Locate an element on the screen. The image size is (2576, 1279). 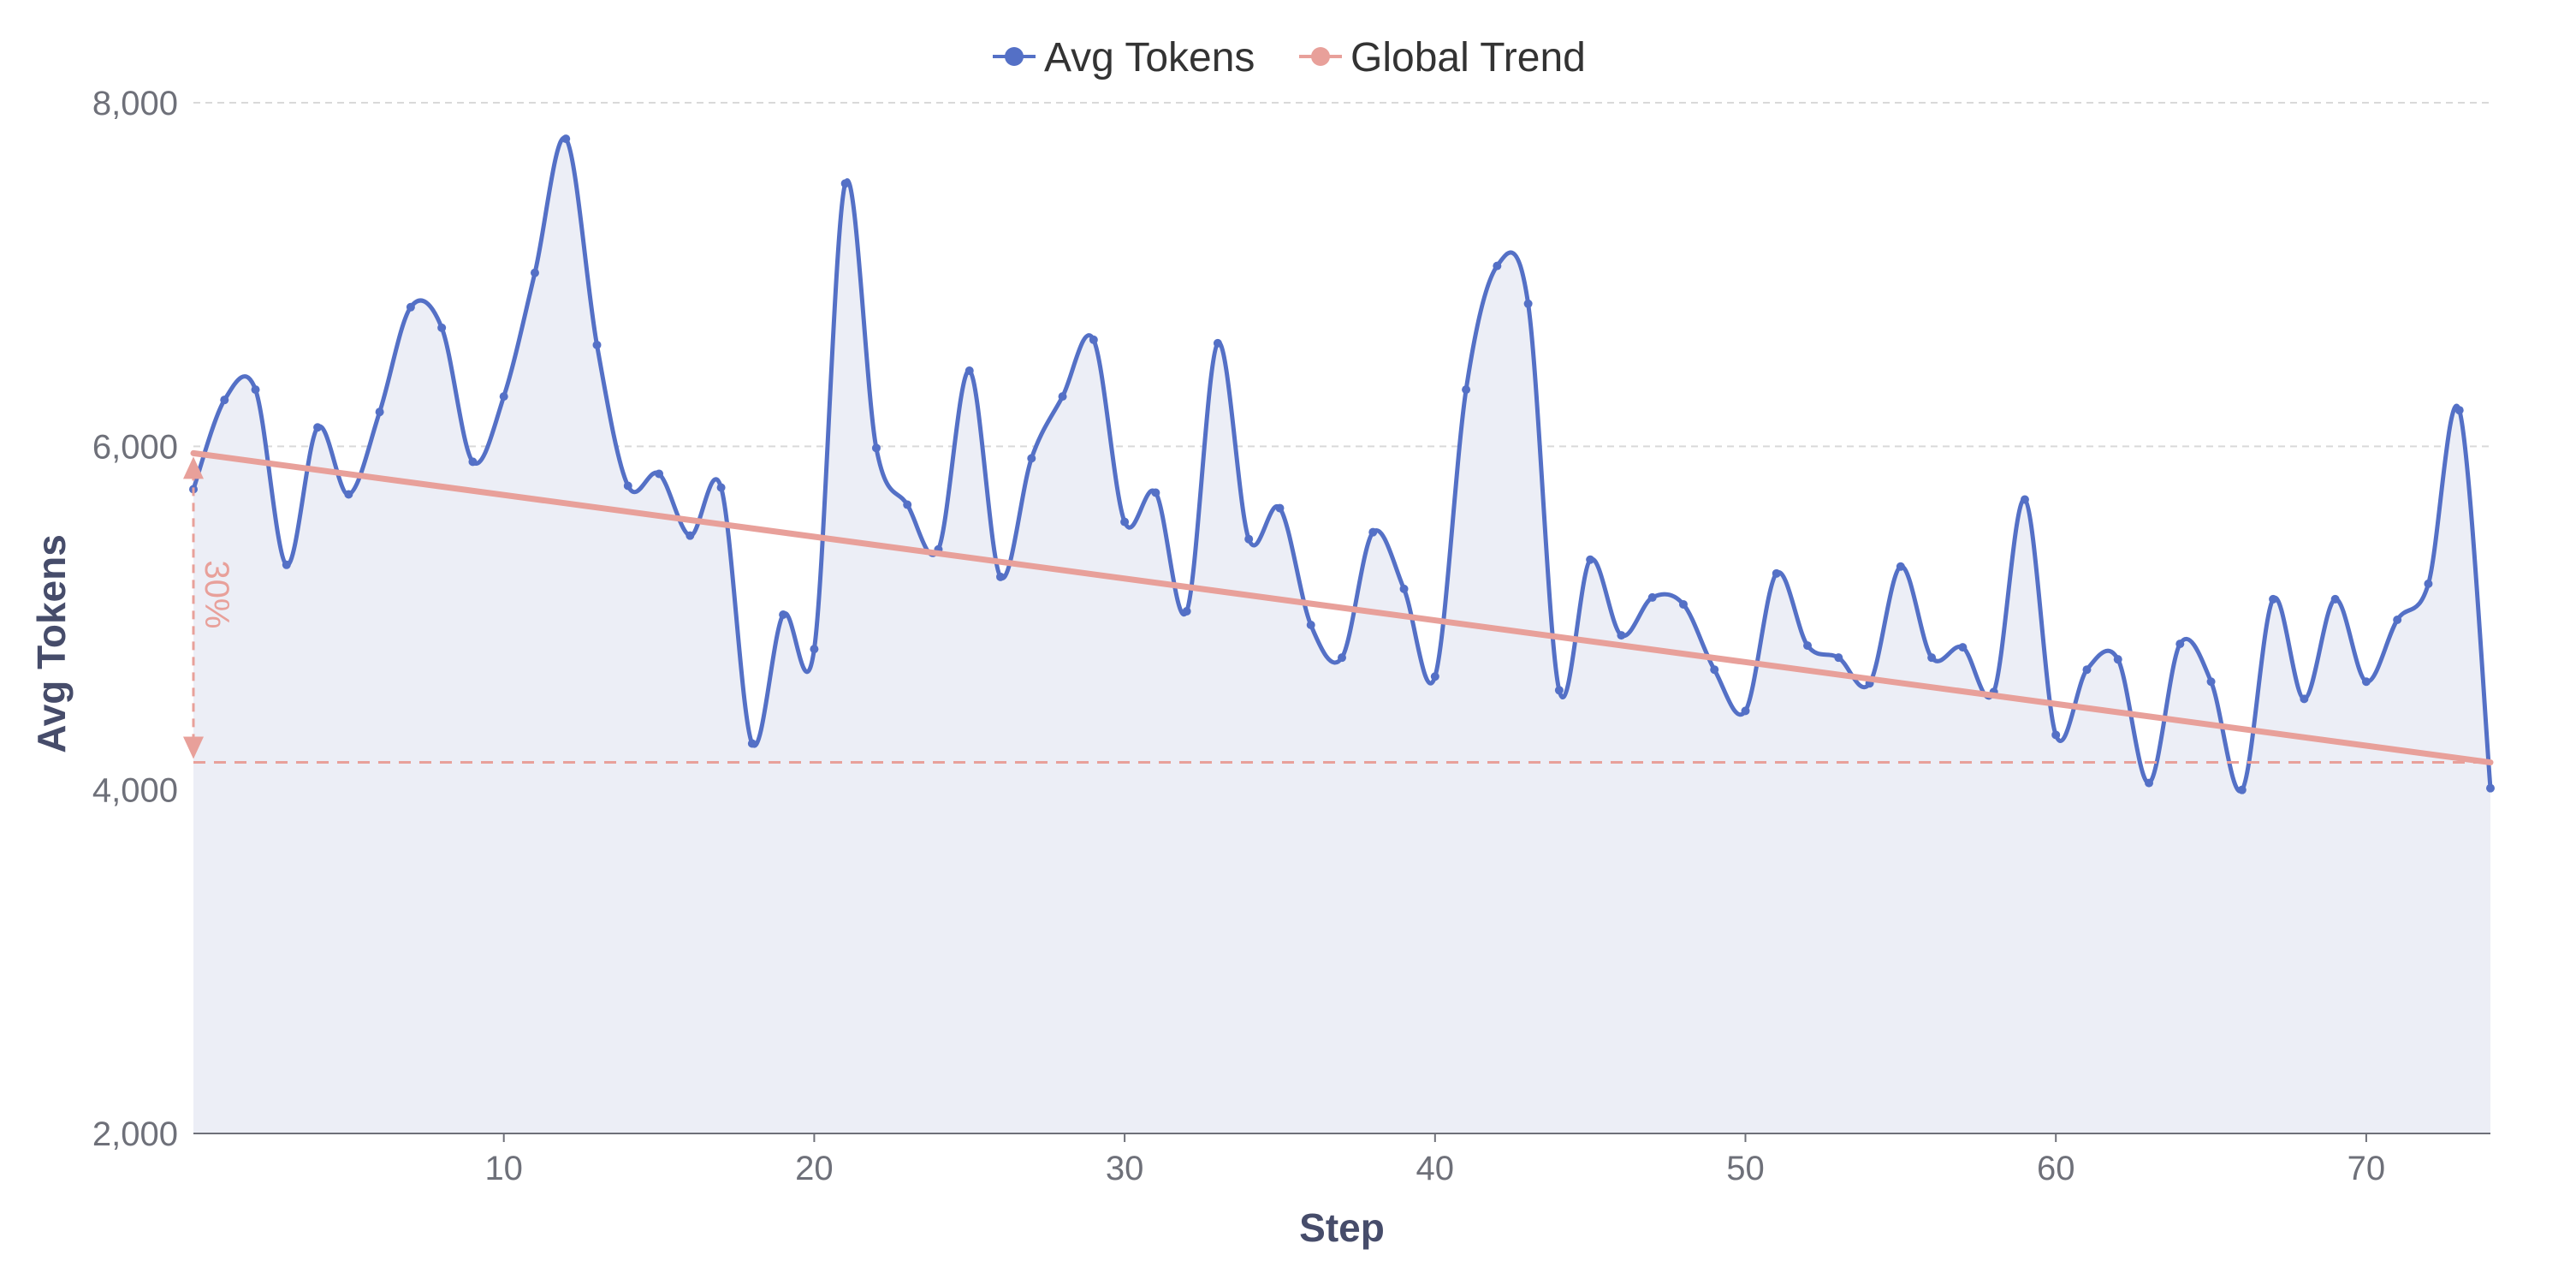
x-tick-label: 70 is located at coordinates (2366, 1168).